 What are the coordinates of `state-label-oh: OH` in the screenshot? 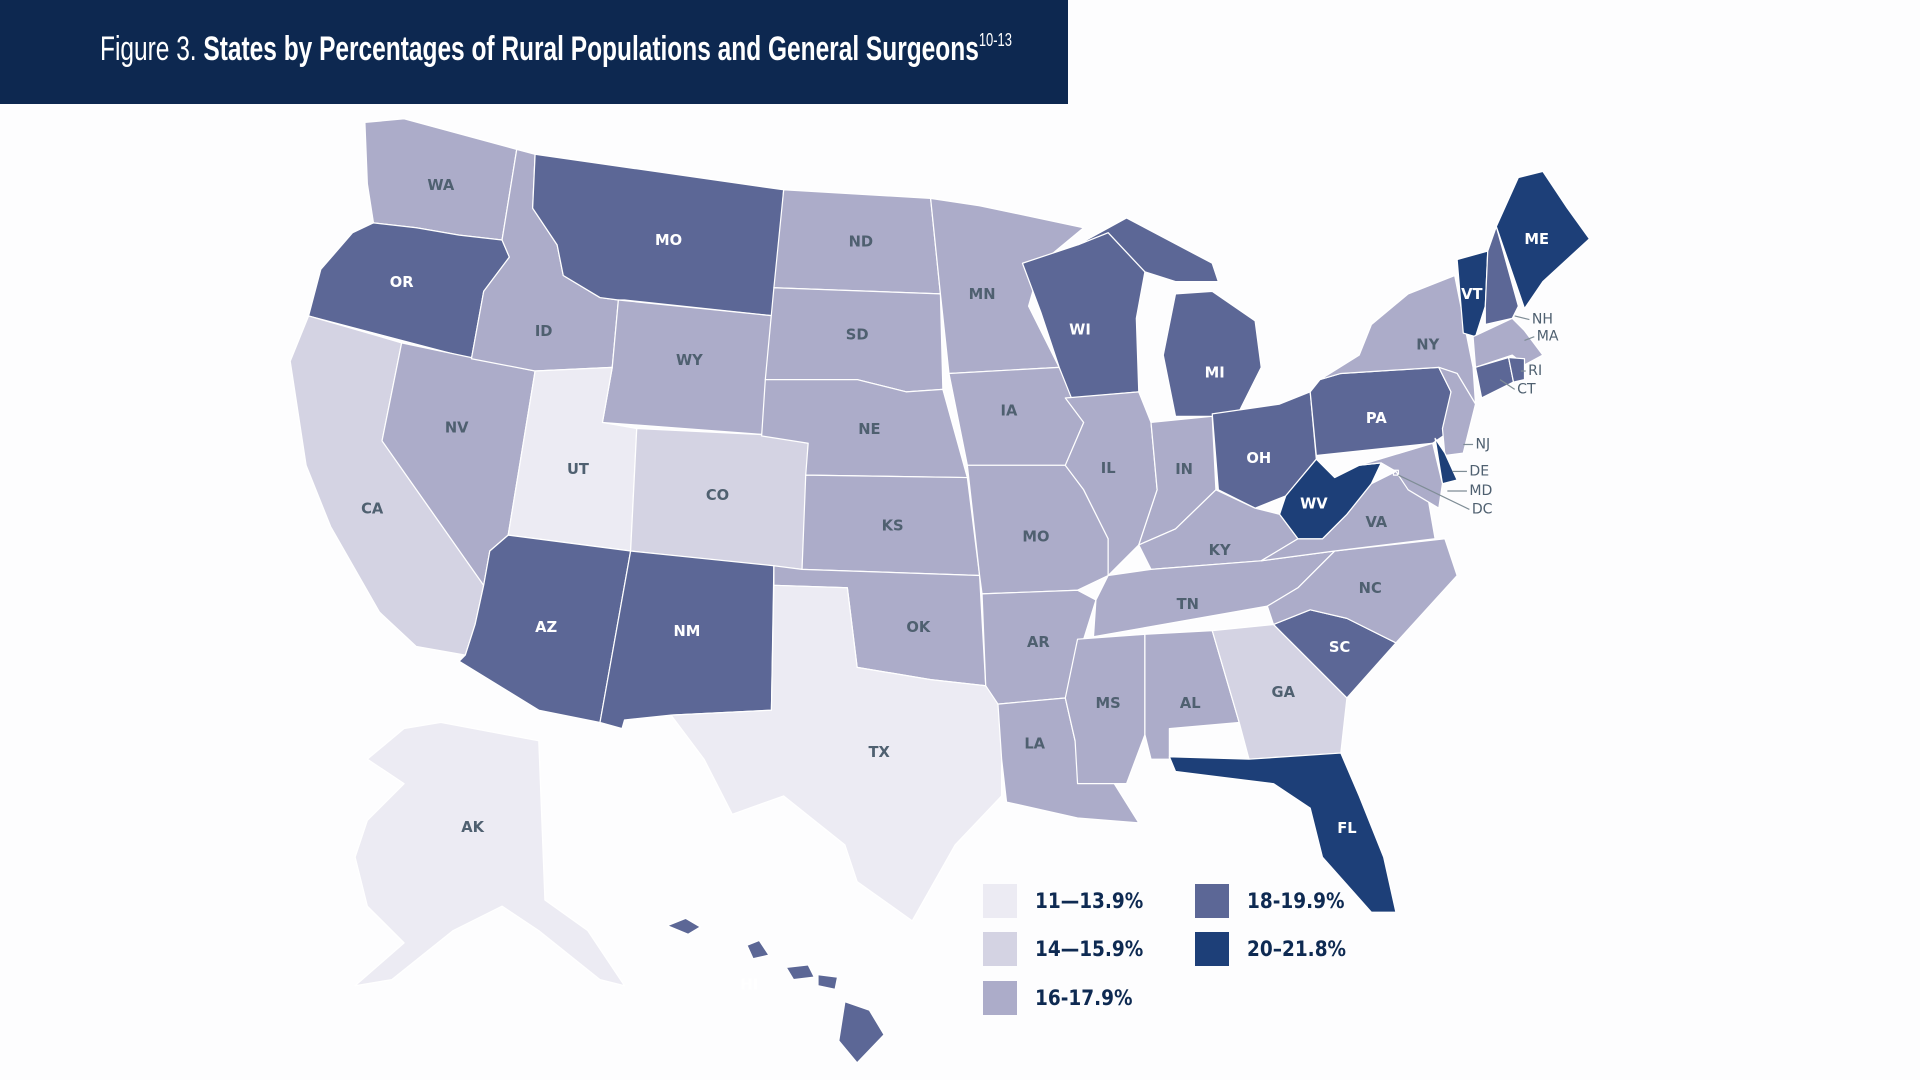 It's located at (1258, 458).